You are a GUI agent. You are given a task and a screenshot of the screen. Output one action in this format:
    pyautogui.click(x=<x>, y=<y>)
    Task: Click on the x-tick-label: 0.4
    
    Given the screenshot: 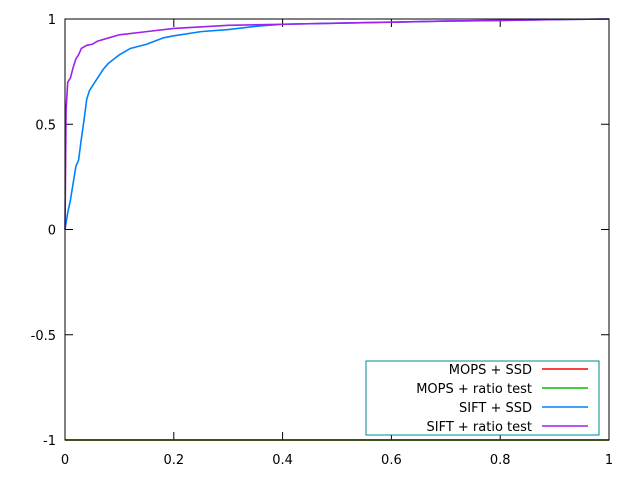 What is the action you would take?
    pyautogui.click(x=282, y=460)
    